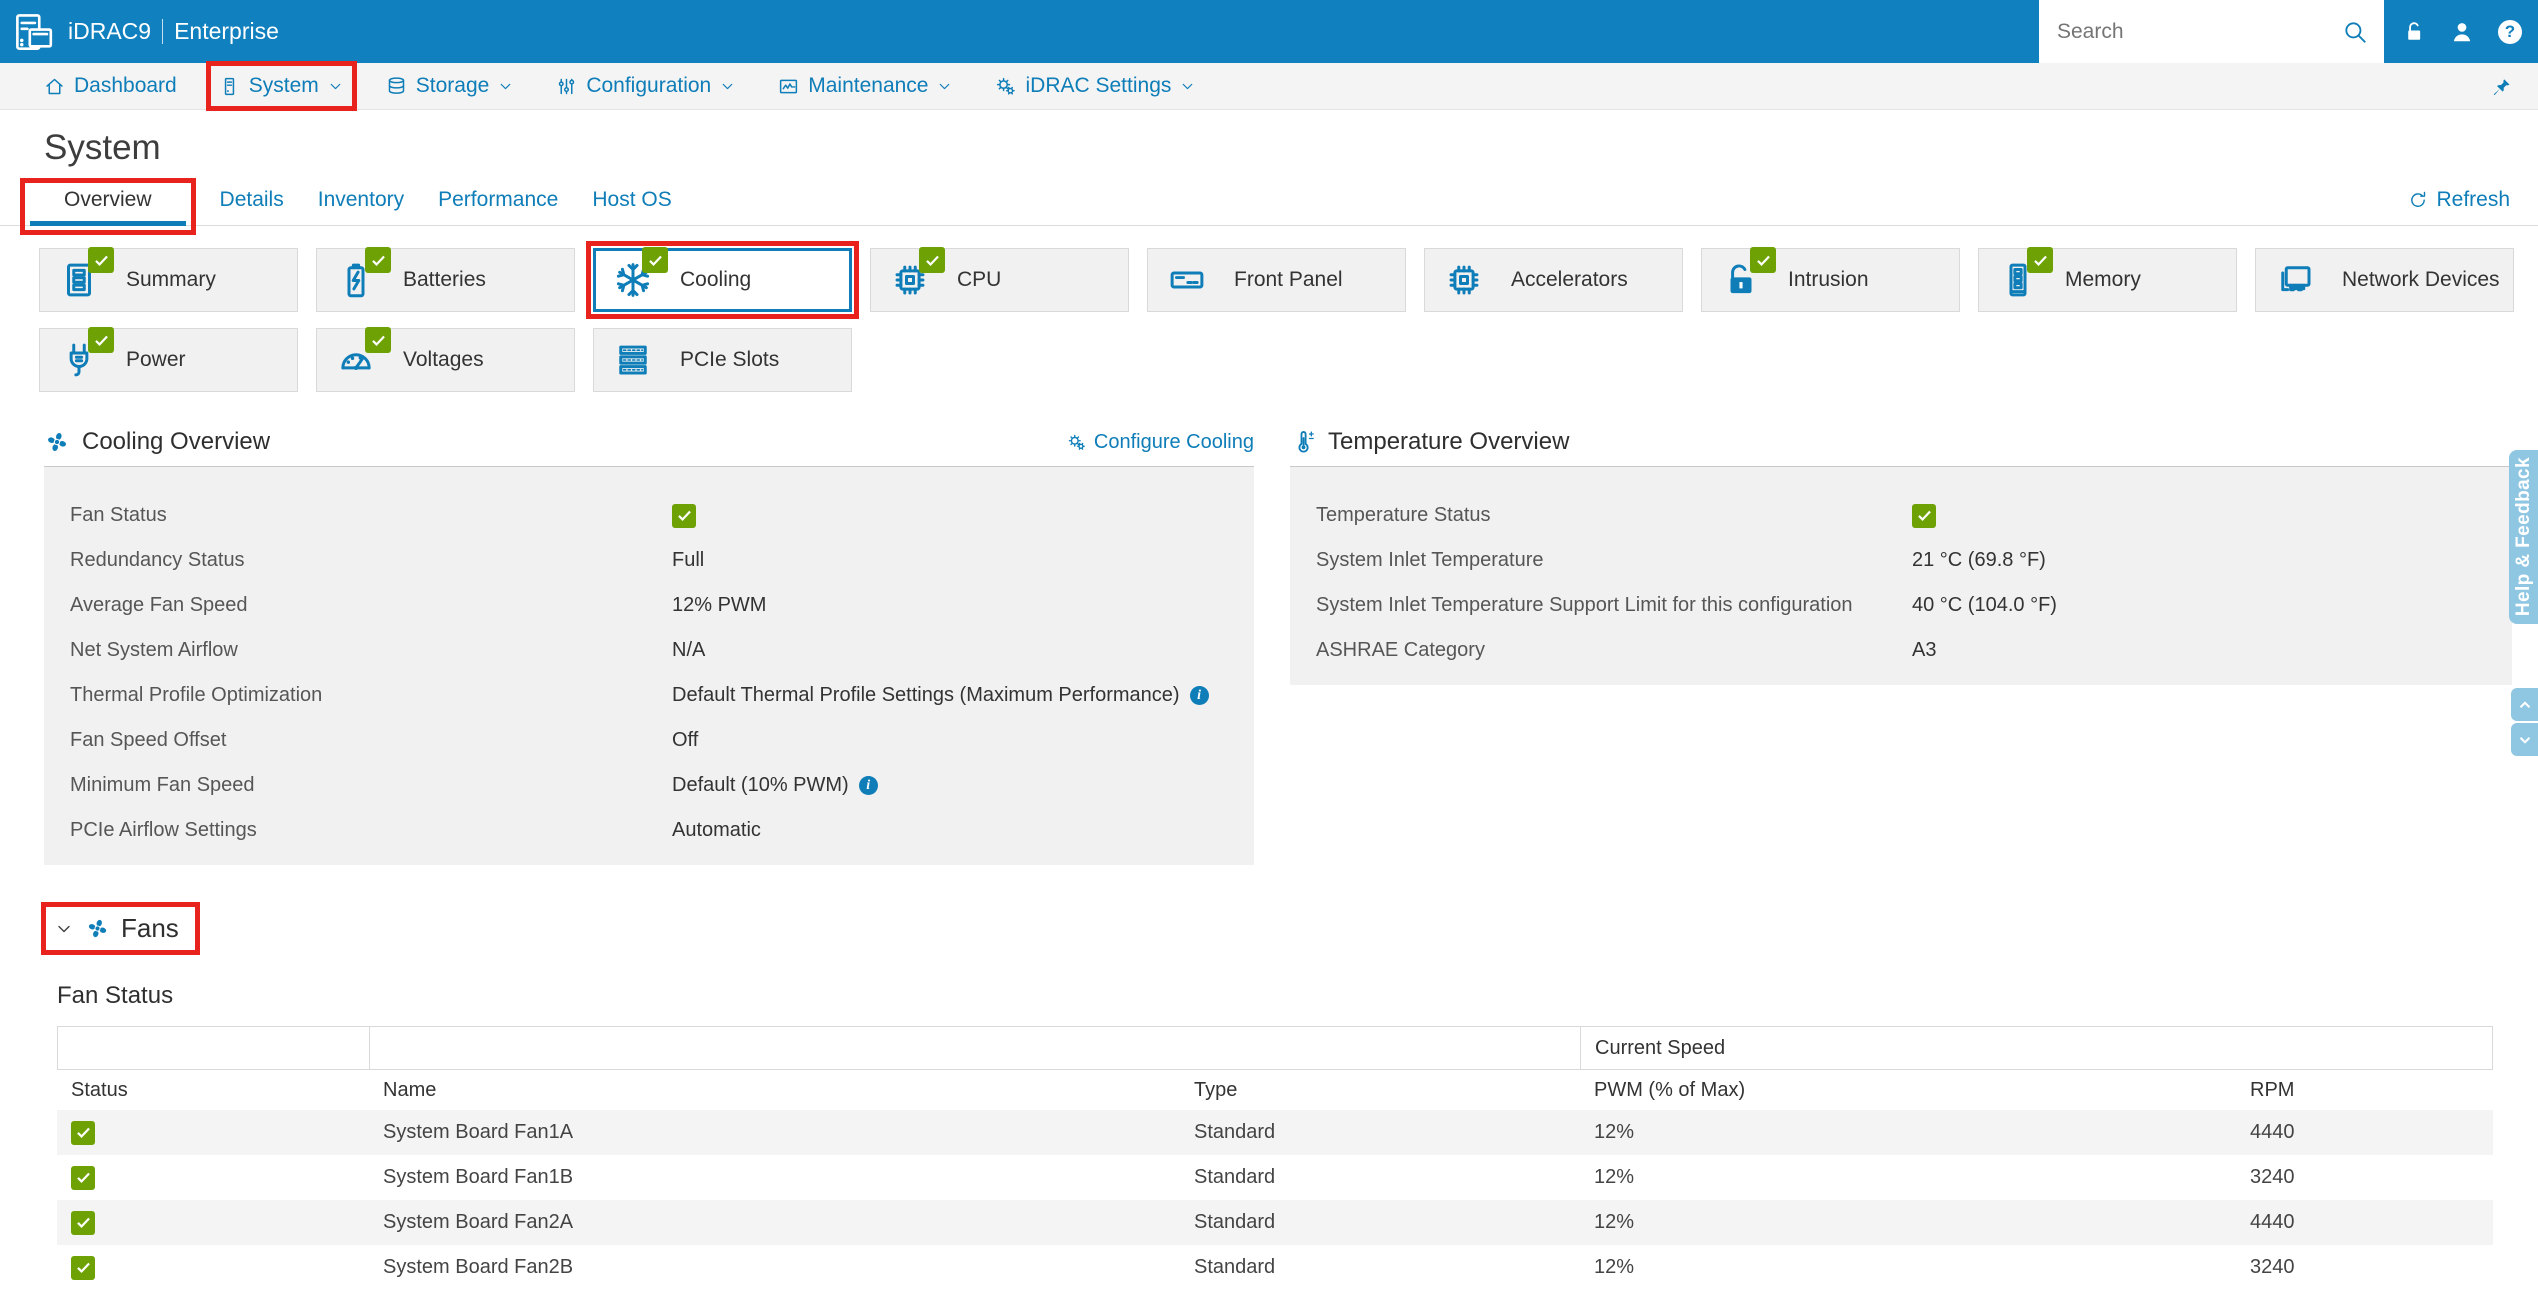 Image resolution: width=2538 pixels, height=1290 pixels. What do you see at coordinates (120, 928) in the screenshot?
I see `fans-section-header: Fans` at bounding box center [120, 928].